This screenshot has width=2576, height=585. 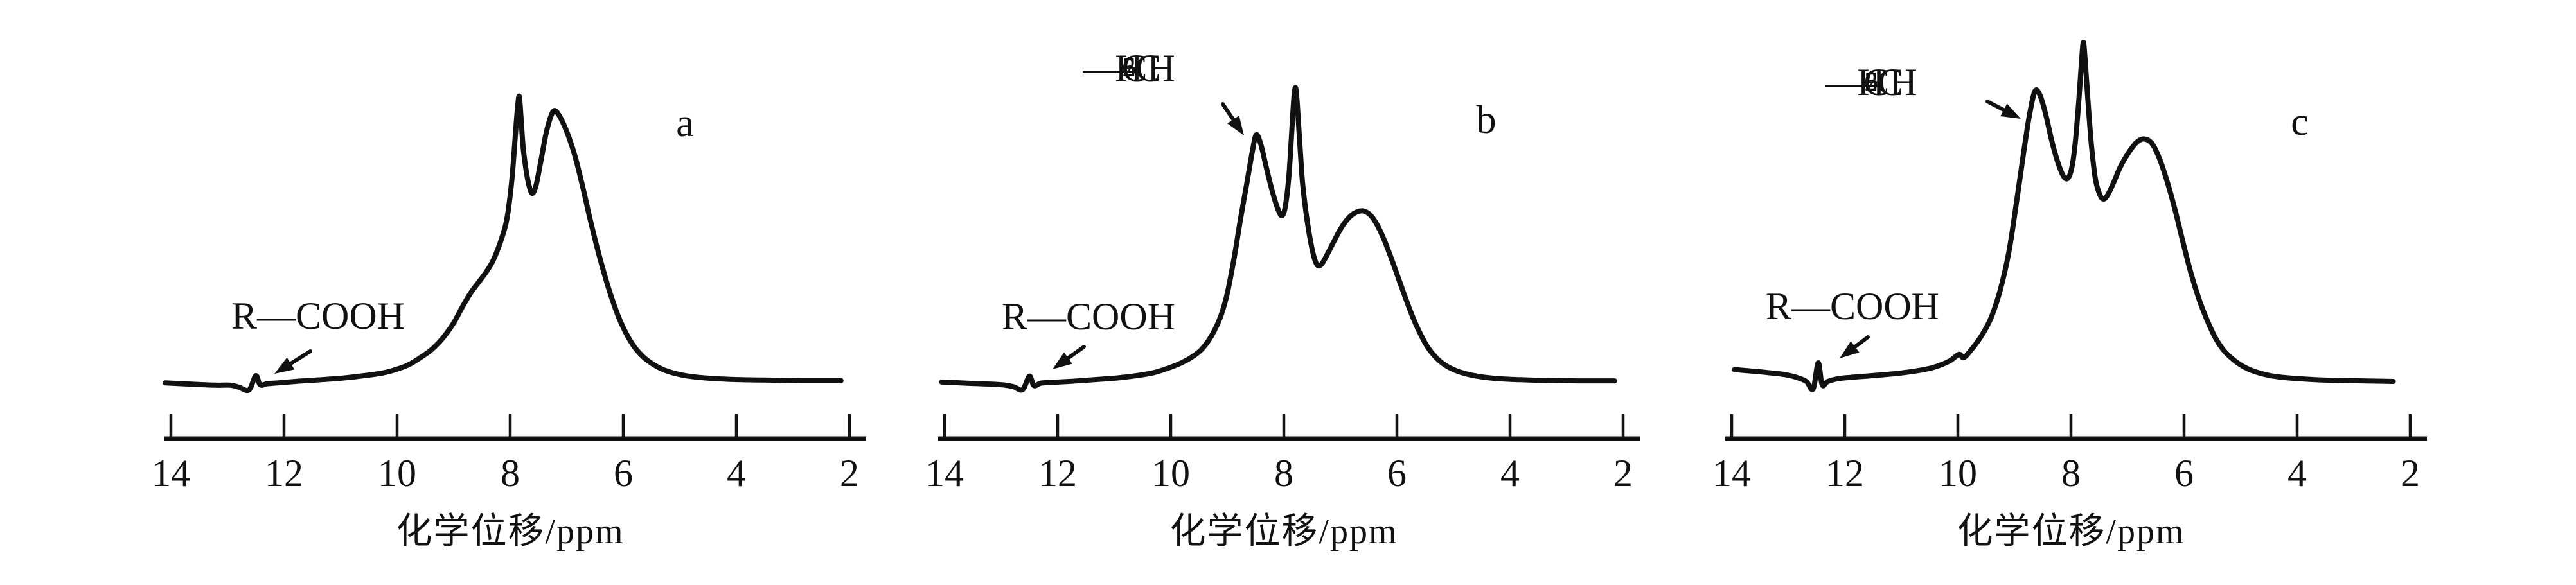 I want to click on spectrum-curve-b, so click(x=1278, y=239).